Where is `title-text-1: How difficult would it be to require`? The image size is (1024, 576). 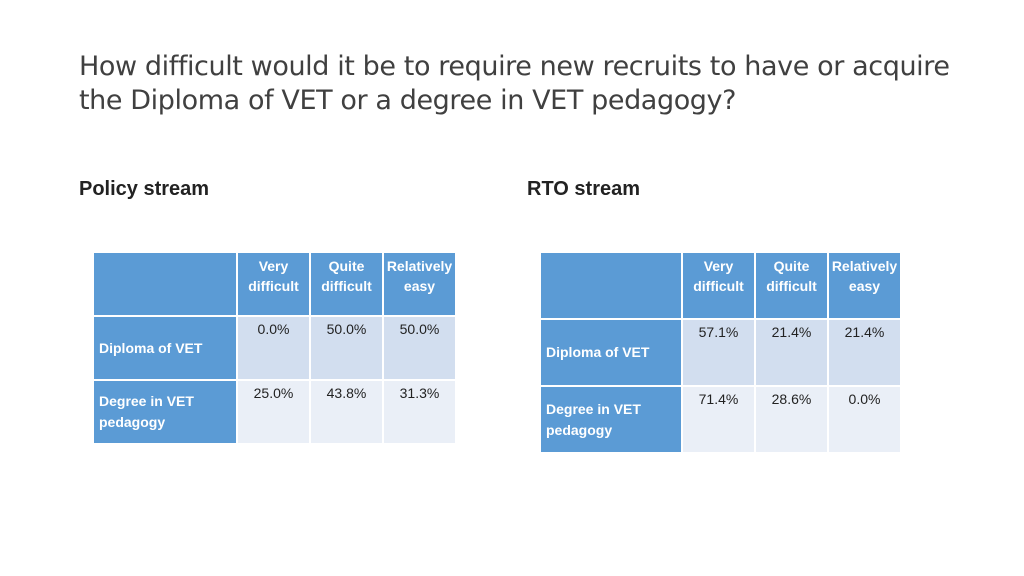 title-text-1: How difficult would it be to require is located at coordinates (309, 66).